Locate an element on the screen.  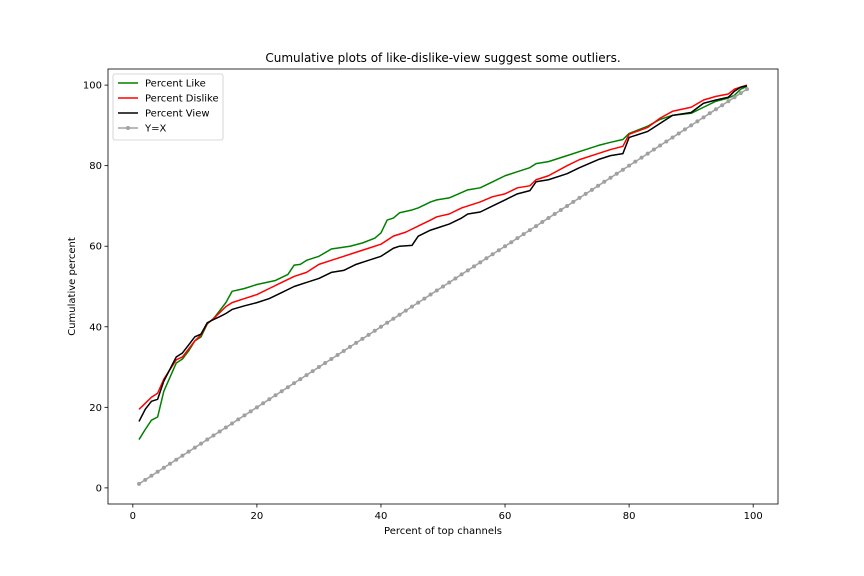
legend-label: Percent Like is located at coordinates (175, 84).